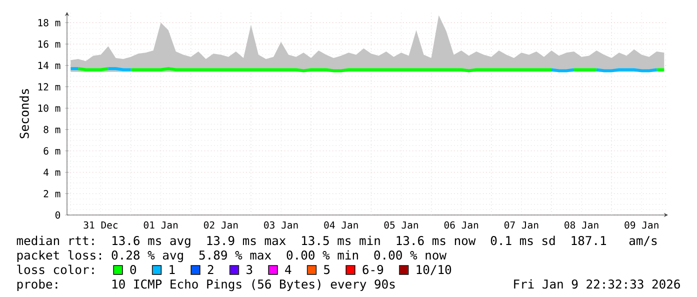 The height and width of the screenshot is (297, 697). What do you see at coordinates (434, 270) in the screenshot?
I see `legend-label: 10/10` at bounding box center [434, 270].